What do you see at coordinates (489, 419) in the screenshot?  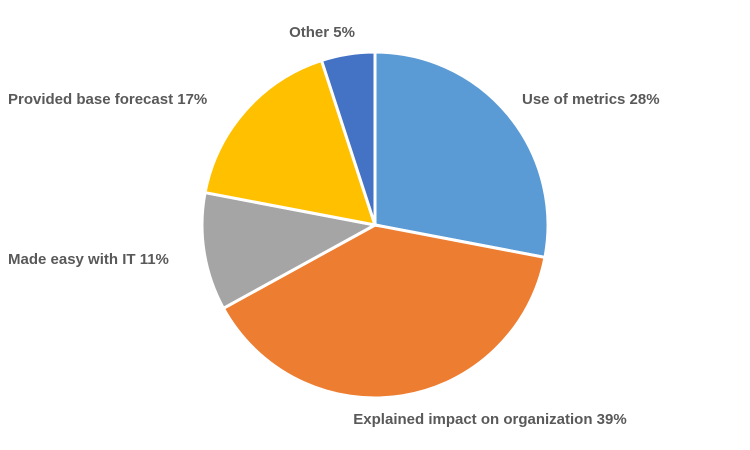 I see `data-label-explained-impact-on-organization: Explained impact on organization 39%` at bounding box center [489, 419].